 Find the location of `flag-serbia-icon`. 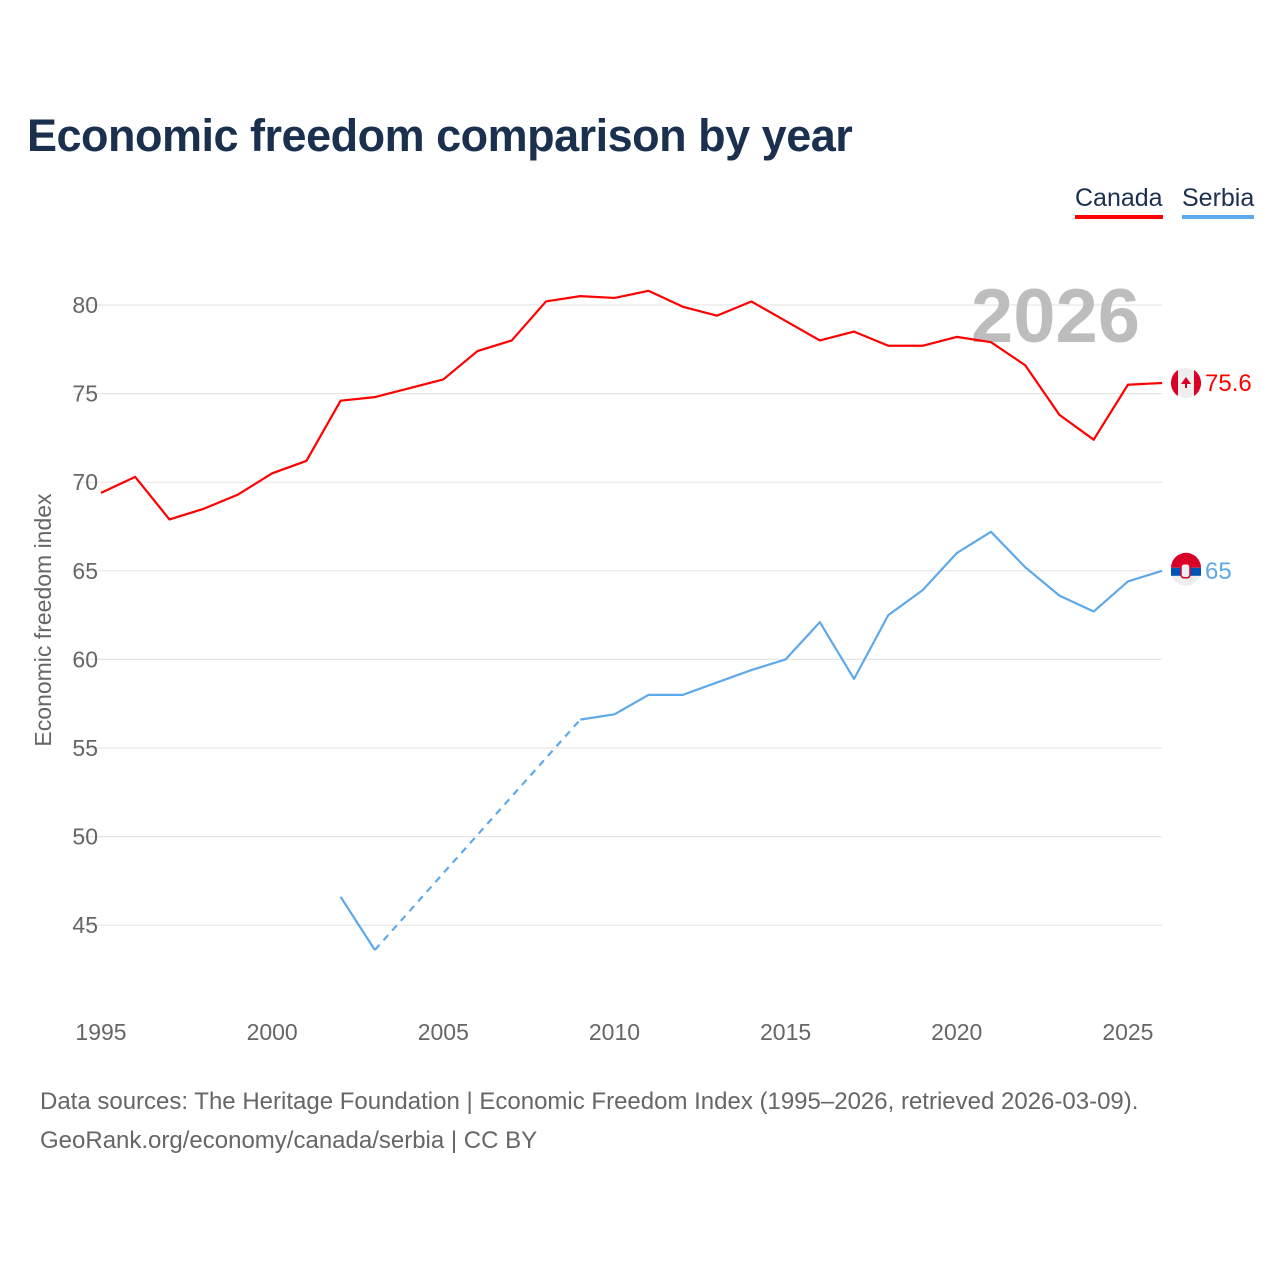

flag-serbia-icon is located at coordinates (1186, 569).